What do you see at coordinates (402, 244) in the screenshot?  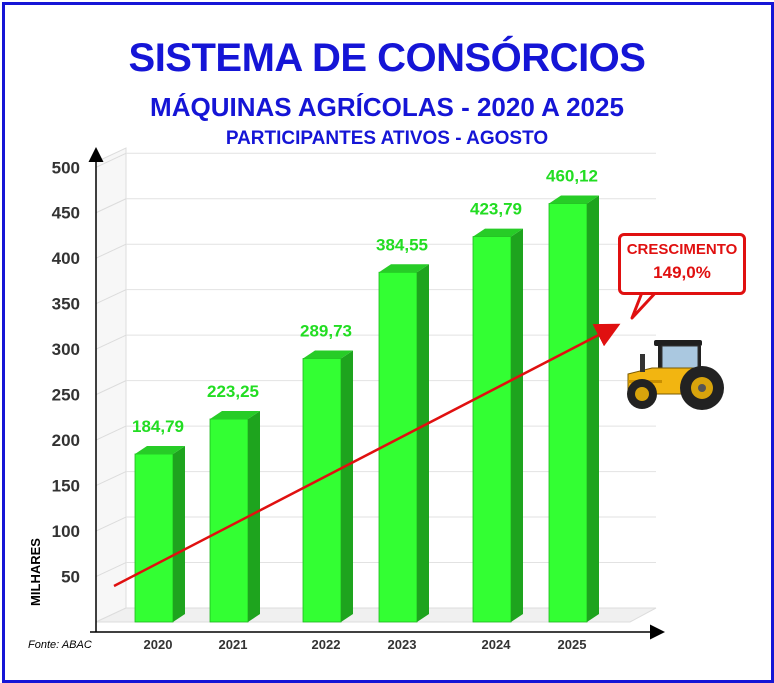 I see `bar-value-label: 384,55` at bounding box center [402, 244].